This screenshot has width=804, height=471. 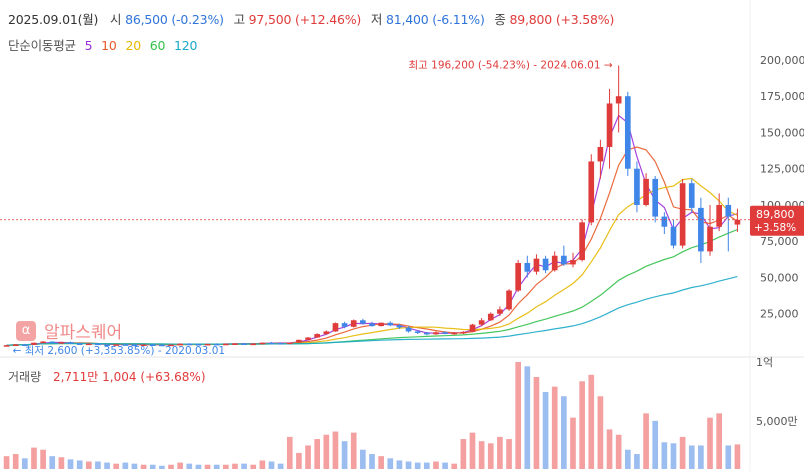 What do you see at coordinates (26, 330) in the screenshot?
I see `alphasquare-logo-icon: α` at bounding box center [26, 330].